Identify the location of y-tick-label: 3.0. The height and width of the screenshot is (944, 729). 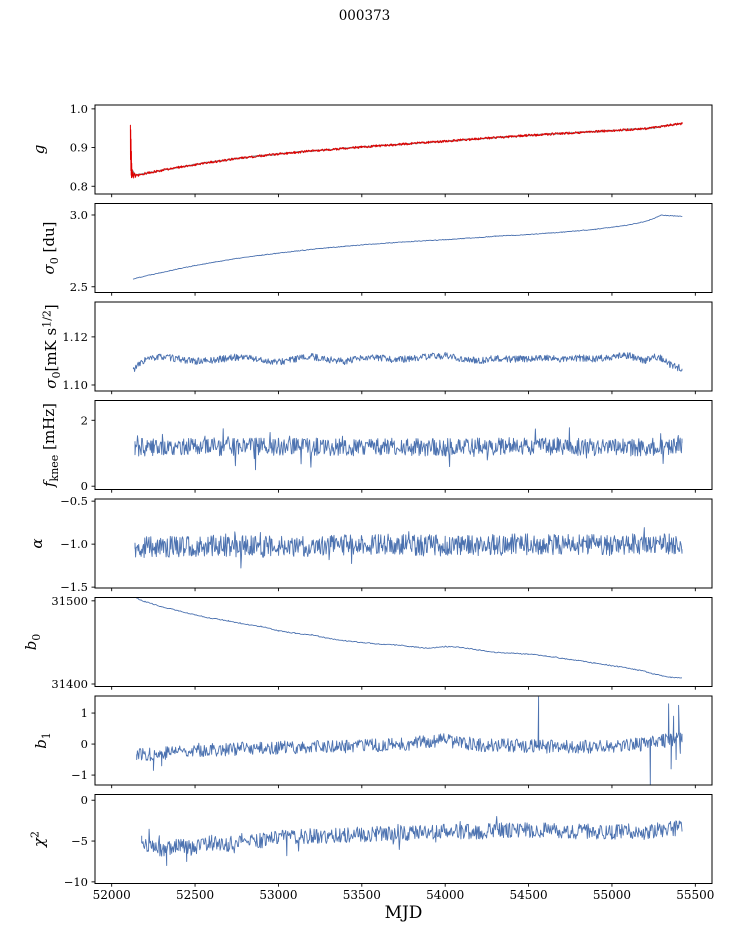
(79, 215).